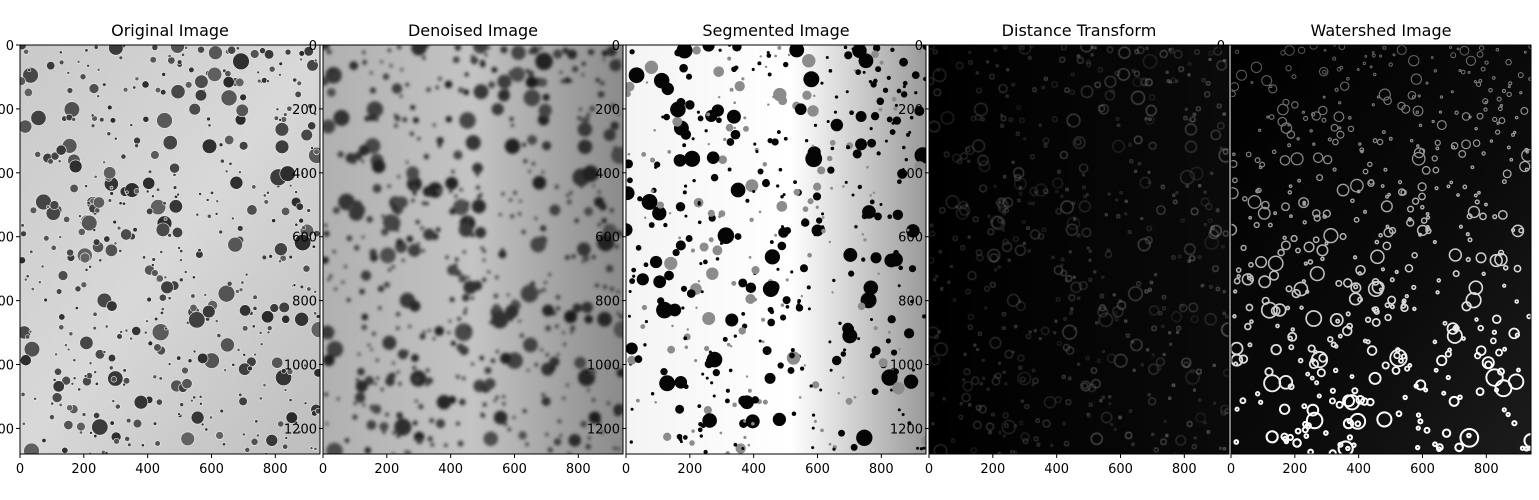 Image resolution: width=1539 pixels, height=500 pixels. I want to click on panel-title: Segmented Image, so click(775, 30).